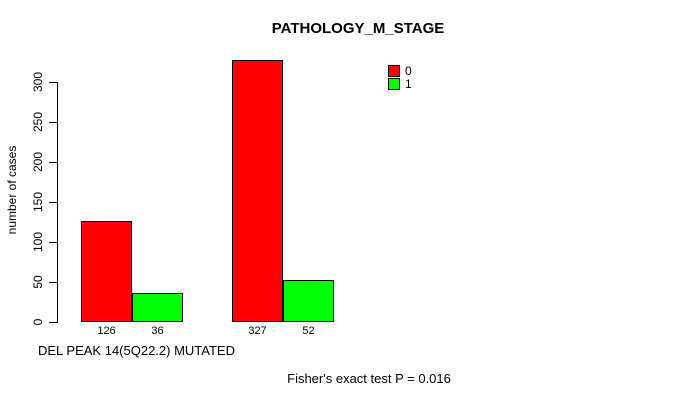 Image resolution: width=690 pixels, height=400 pixels. Describe the element at coordinates (38, 202) in the screenshot. I see `y-tick-label: 150` at that location.